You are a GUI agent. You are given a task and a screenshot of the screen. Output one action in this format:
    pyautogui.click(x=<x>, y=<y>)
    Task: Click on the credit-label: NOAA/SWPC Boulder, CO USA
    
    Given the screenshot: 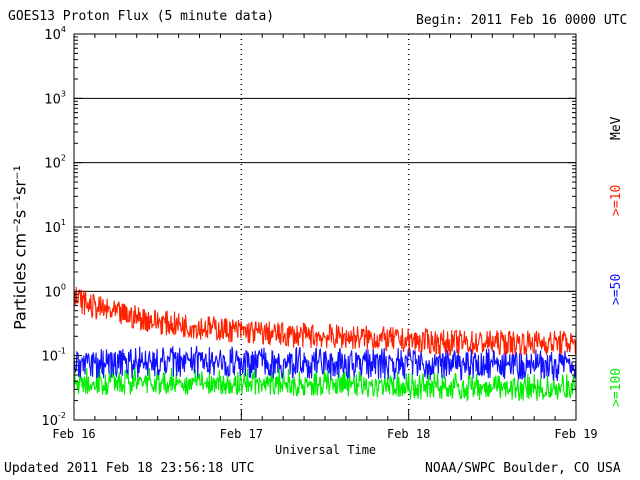 What is the action you would take?
    pyautogui.click(x=523, y=468)
    